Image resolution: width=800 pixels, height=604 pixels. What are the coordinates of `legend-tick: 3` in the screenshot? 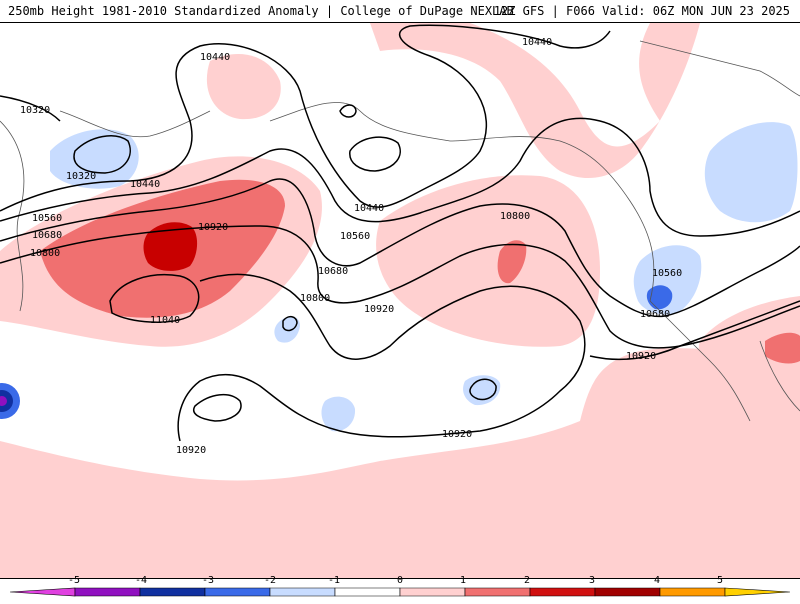 It's located at (592, 580).